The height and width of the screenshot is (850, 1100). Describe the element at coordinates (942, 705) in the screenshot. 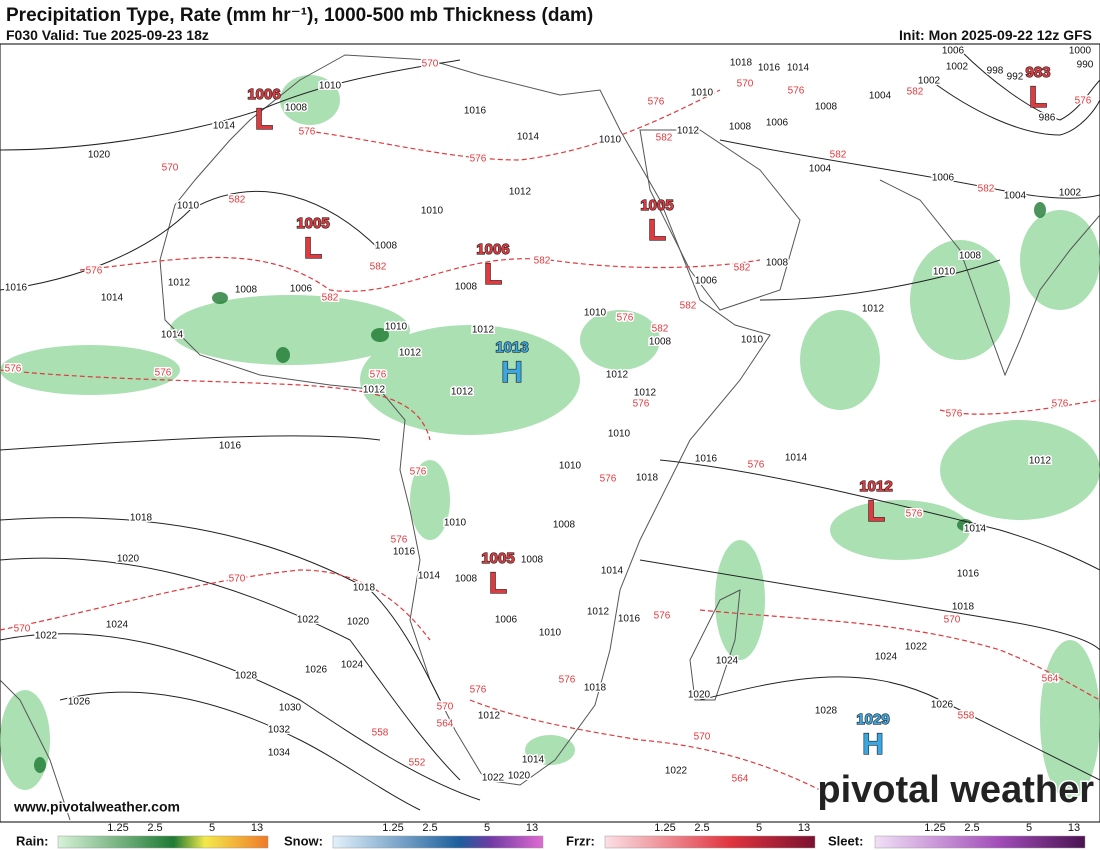

I see `isobar-label: 1026` at that location.